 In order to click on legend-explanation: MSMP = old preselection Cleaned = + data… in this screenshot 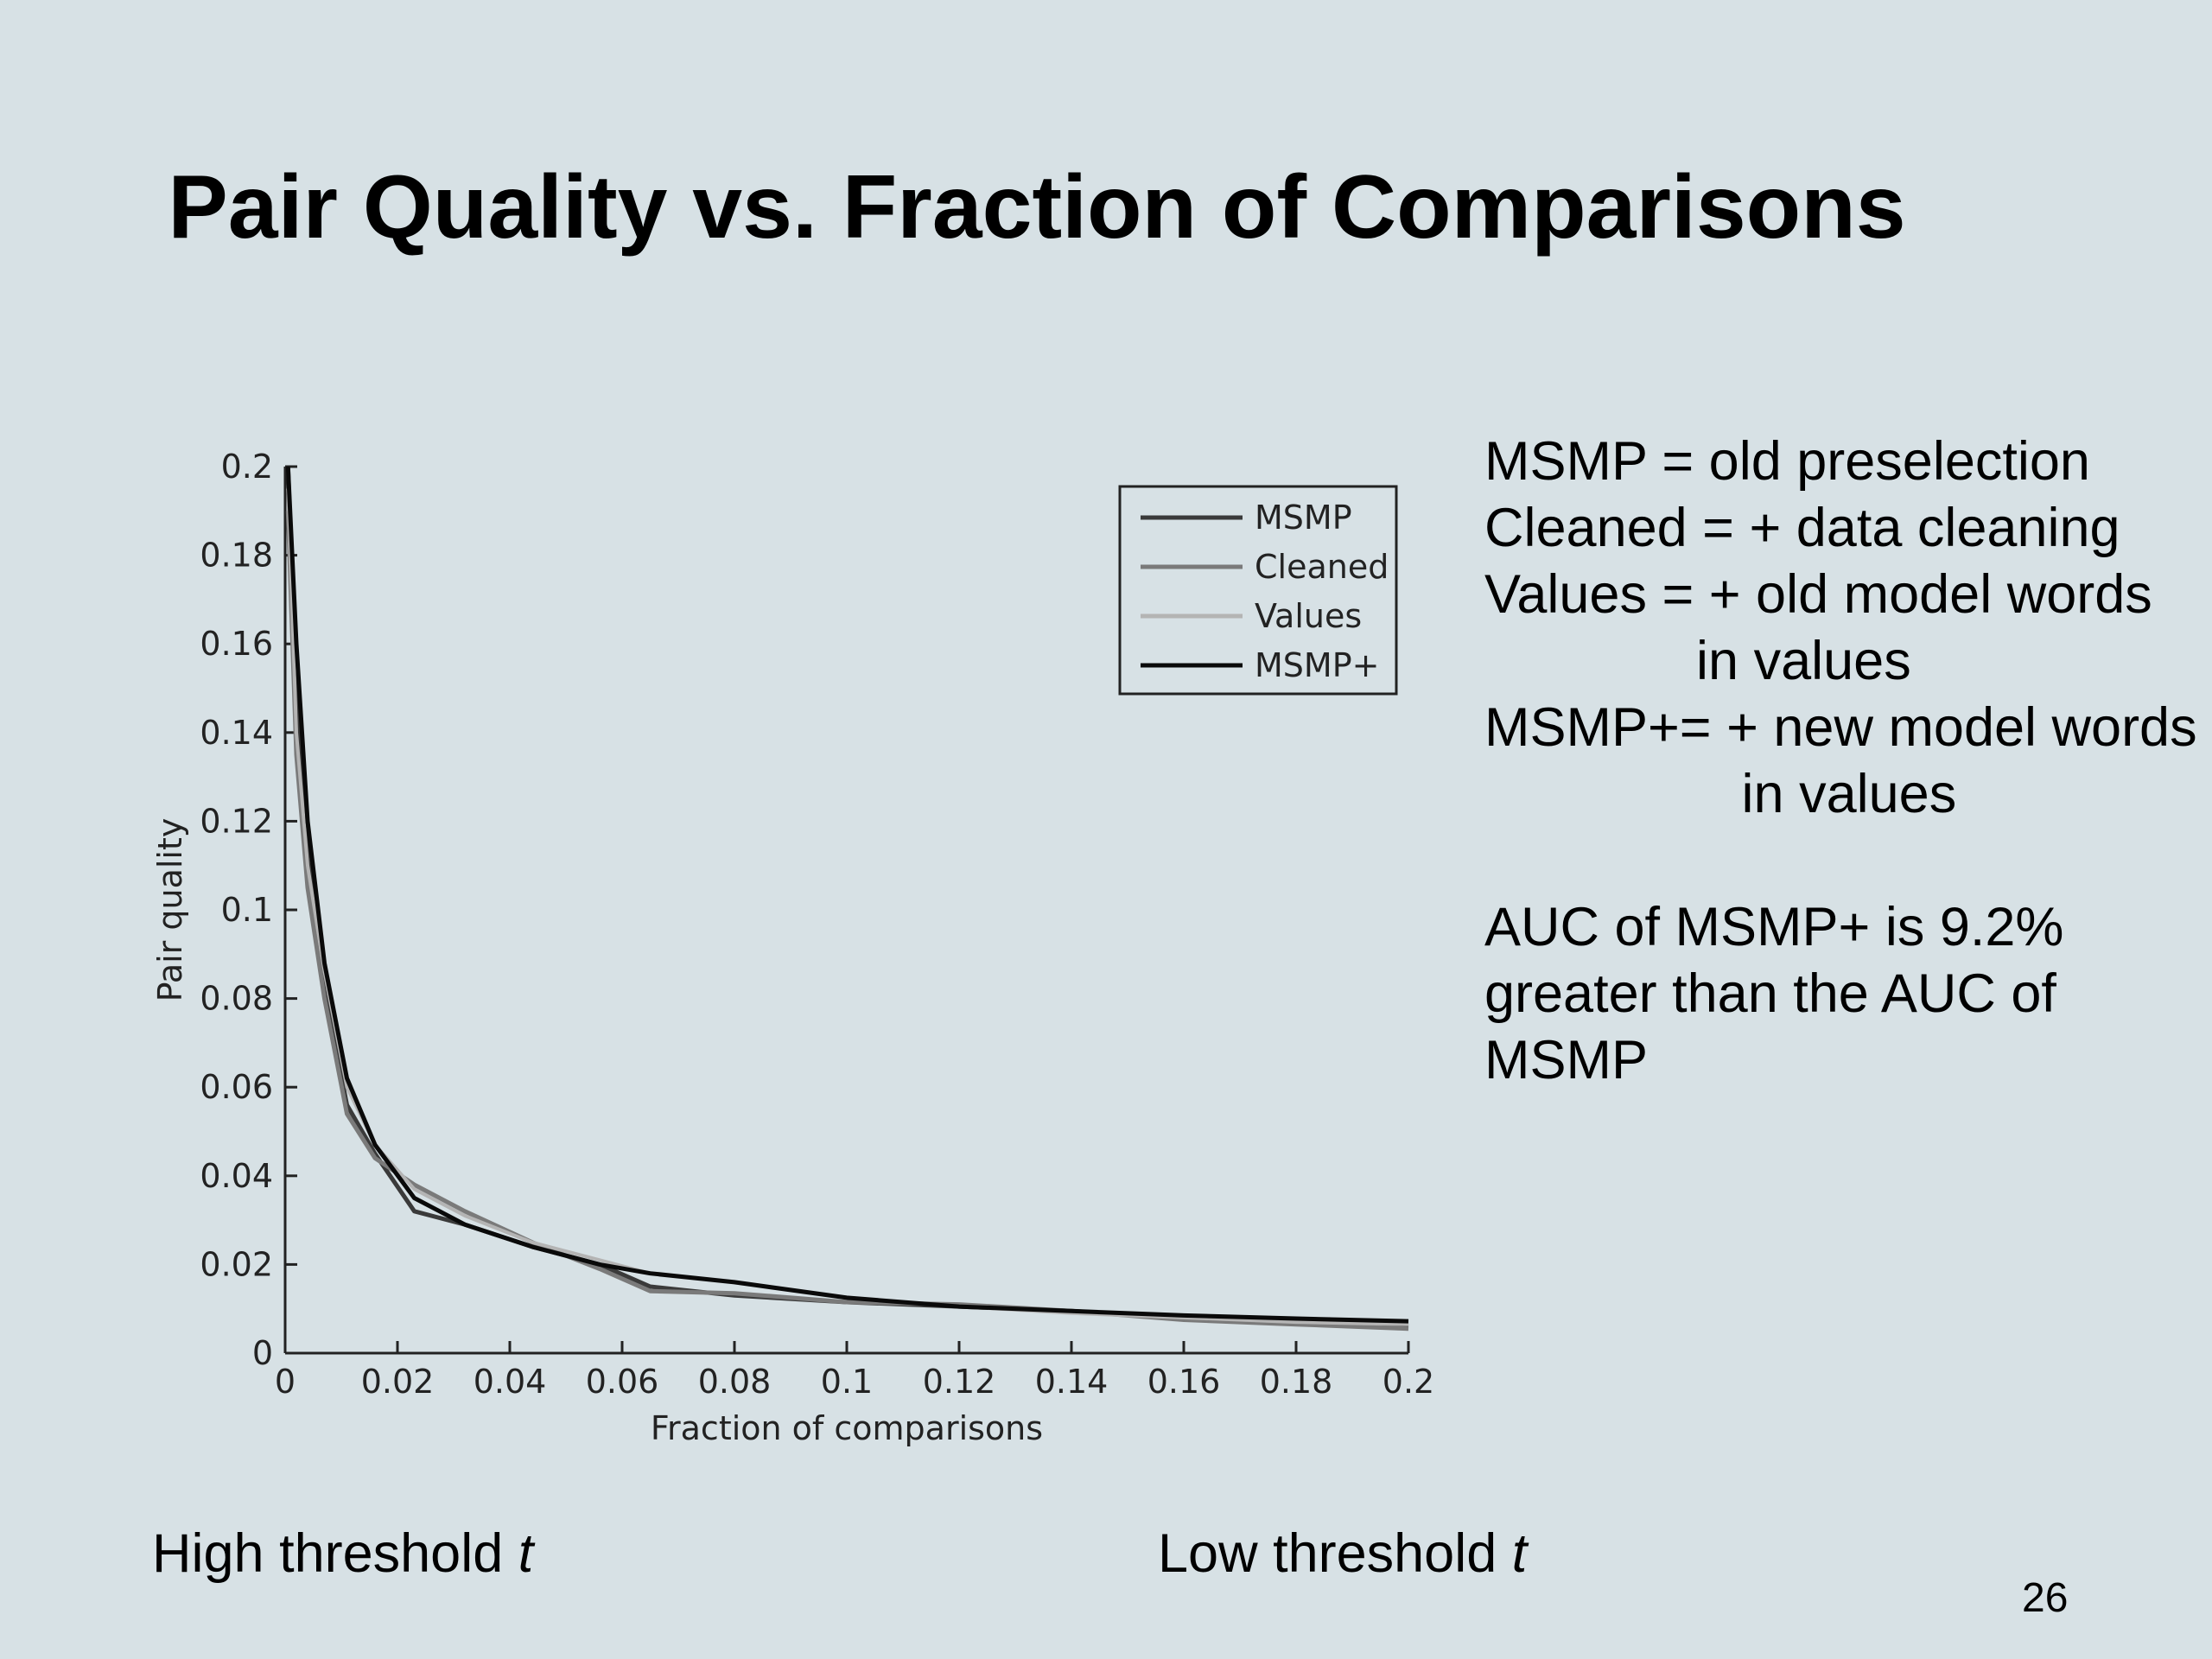, I will do `click(1848, 761)`.